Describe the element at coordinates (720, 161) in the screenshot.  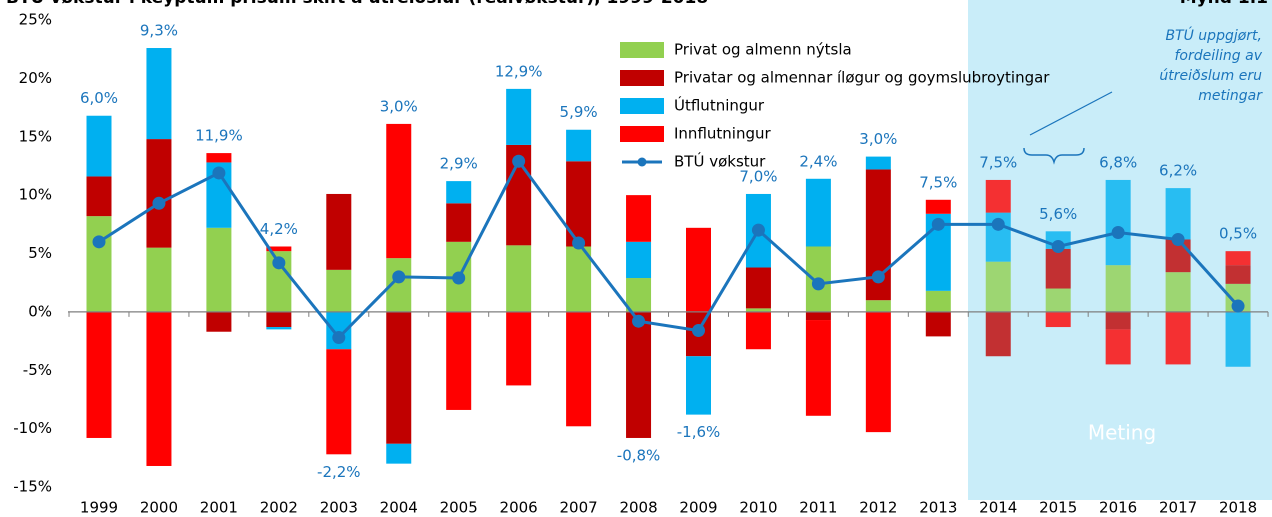
I see `legend-label: BTÚ vøkstur` at that location.